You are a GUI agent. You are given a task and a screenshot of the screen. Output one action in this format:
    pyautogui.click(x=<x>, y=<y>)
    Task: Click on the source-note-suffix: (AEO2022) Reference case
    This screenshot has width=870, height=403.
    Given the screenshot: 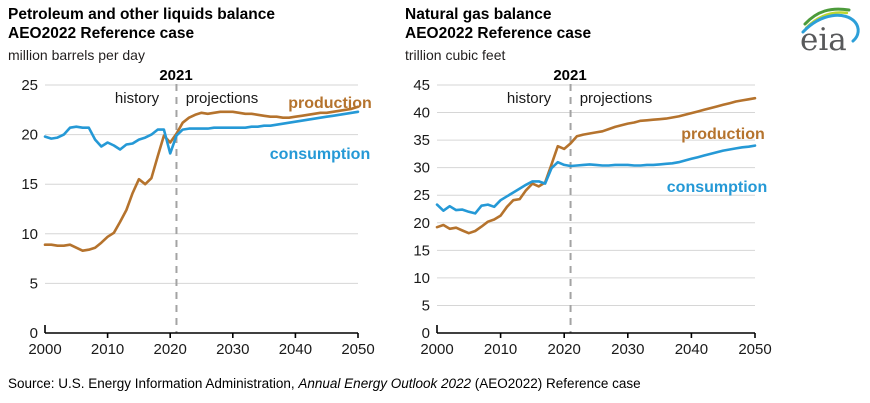 What is the action you would take?
    pyautogui.click(x=556, y=383)
    